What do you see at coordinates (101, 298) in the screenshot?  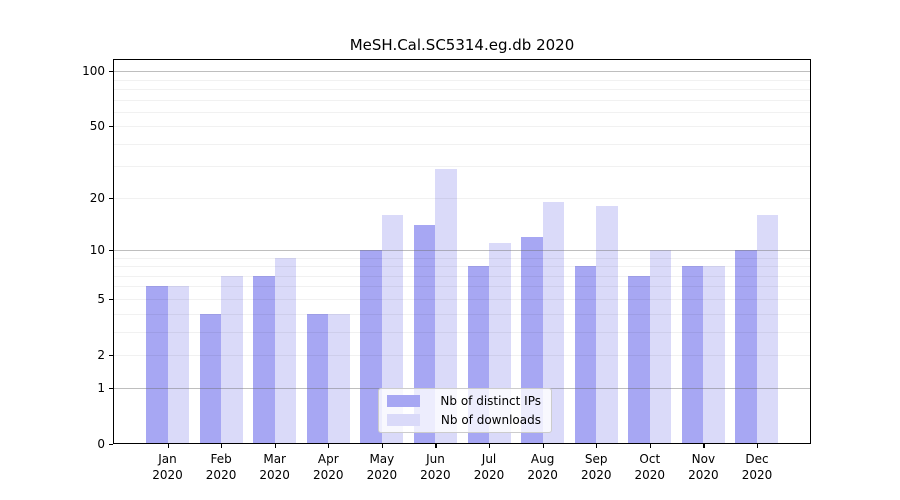 I see `y-tick-label: 5` at bounding box center [101, 298].